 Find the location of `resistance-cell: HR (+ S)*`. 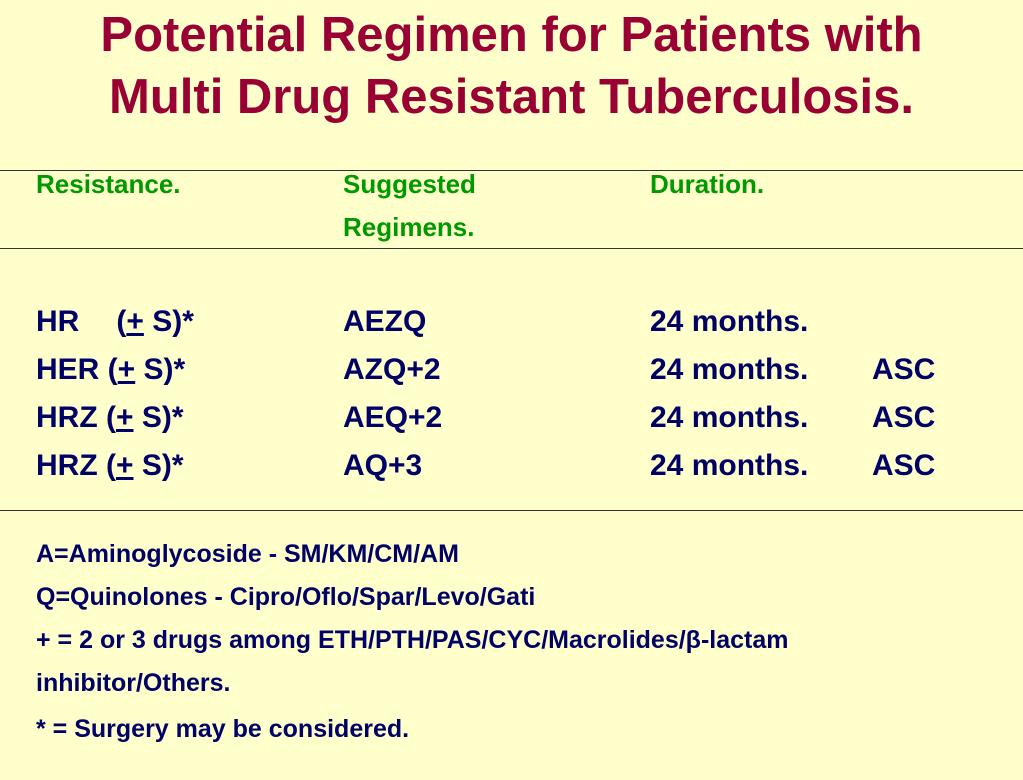

resistance-cell: HR (+ S)* is located at coordinates (115, 321).